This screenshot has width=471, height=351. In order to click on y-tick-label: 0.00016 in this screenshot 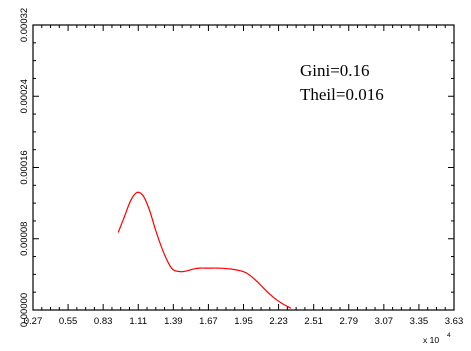, I will do `click(24, 167)`.